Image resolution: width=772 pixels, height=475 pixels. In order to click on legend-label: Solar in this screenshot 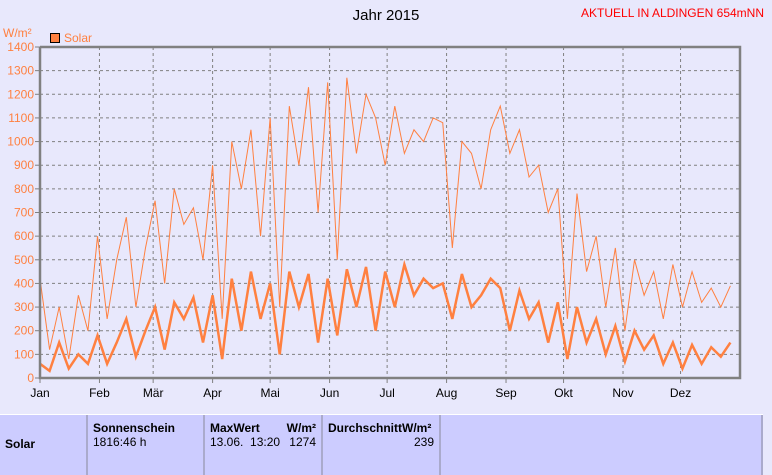, I will do `click(78, 38)`.